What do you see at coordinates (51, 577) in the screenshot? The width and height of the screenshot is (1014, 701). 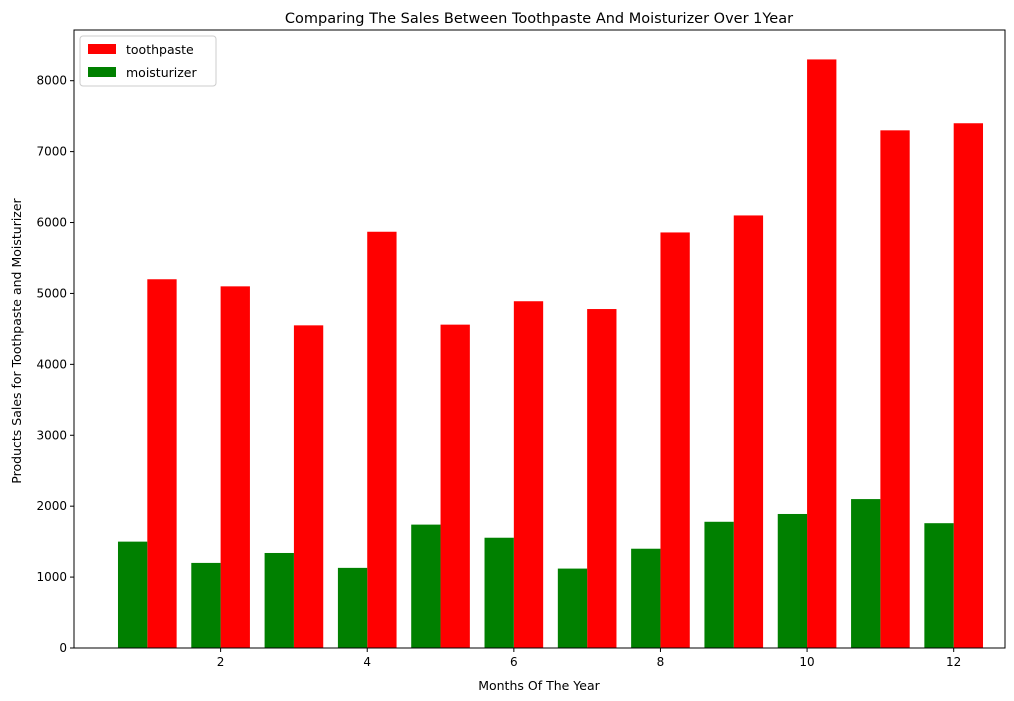 I see `y-tick-label: 1000` at bounding box center [51, 577].